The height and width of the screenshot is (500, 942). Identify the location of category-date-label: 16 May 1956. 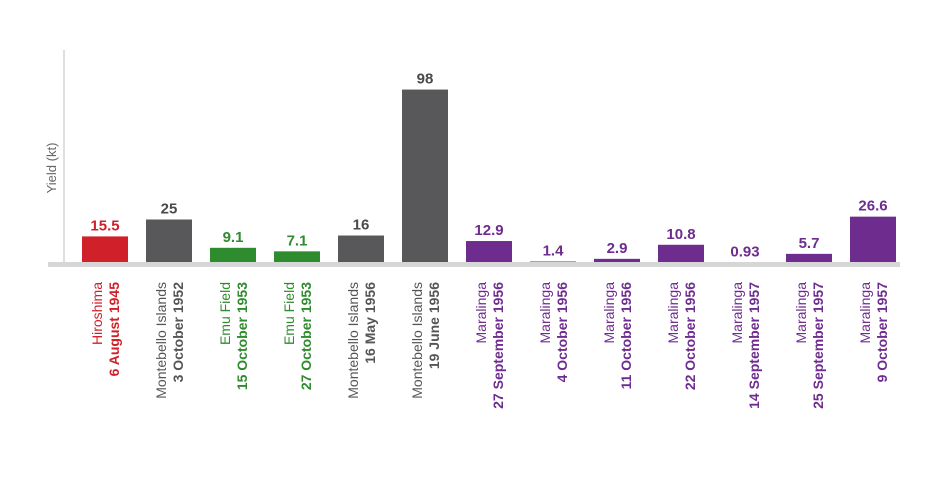
(370, 323).